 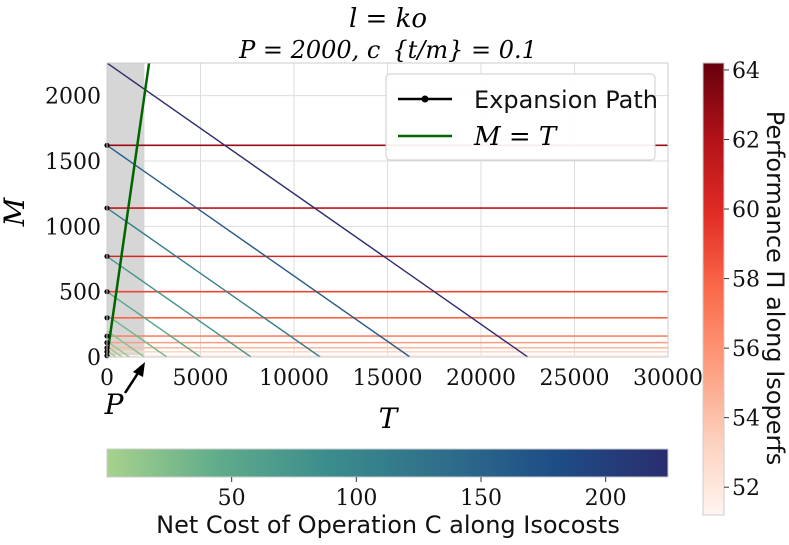 What do you see at coordinates (387, 463) in the screenshot?
I see `isocost-colorbar-gradient` at bounding box center [387, 463].